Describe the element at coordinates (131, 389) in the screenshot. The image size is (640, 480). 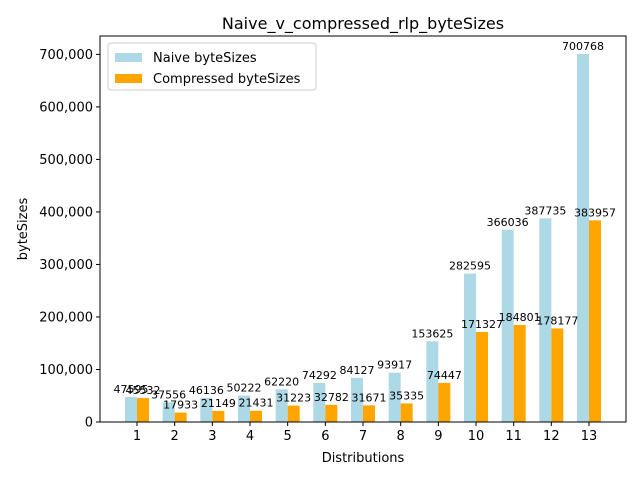
I see `naive-bar-label: 47595` at that location.